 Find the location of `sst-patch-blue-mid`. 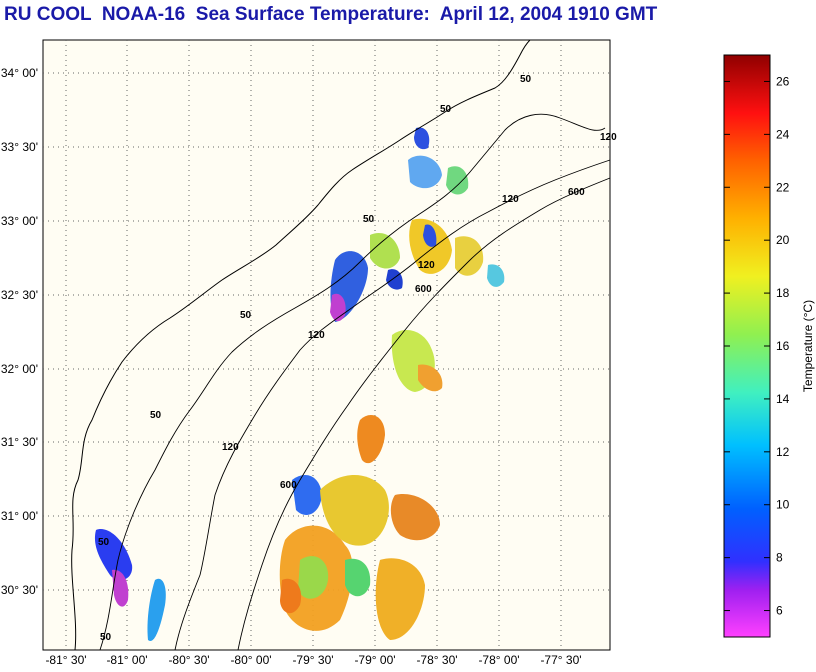

sst-patch-blue-mid is located at coordinates (307, 495).